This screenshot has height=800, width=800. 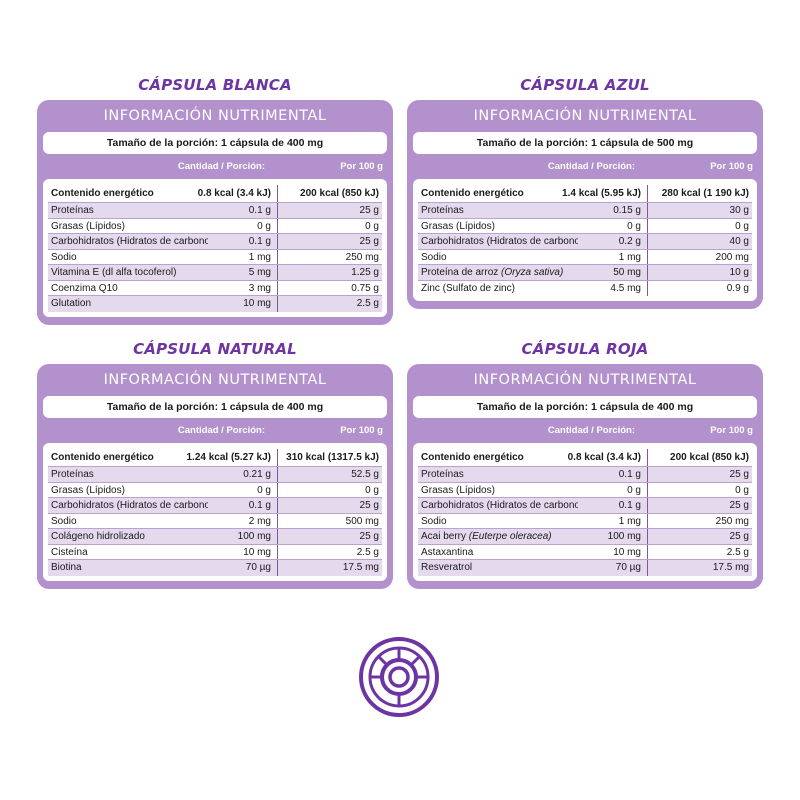 I want to click on row-per100: 40 g, so click(x=739, y=241).